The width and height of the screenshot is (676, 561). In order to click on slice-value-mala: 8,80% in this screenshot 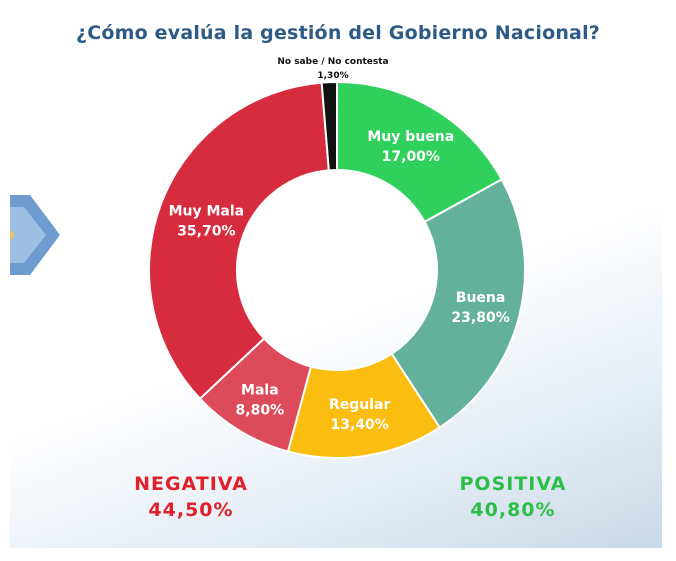, I will do `click(260, 411)`.